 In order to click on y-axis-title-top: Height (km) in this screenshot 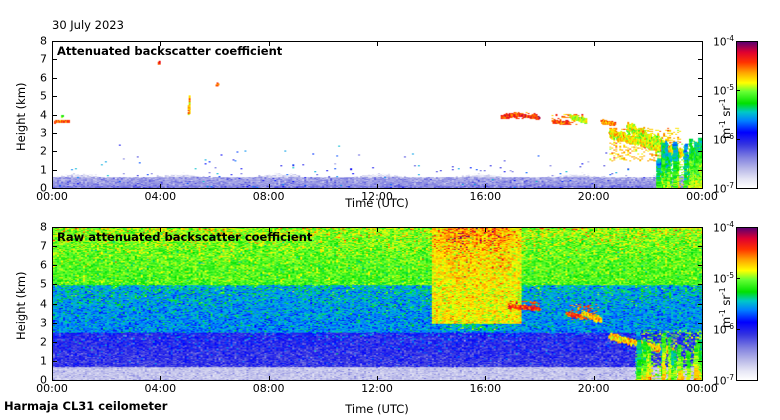, I will do `click(21, 116)`.